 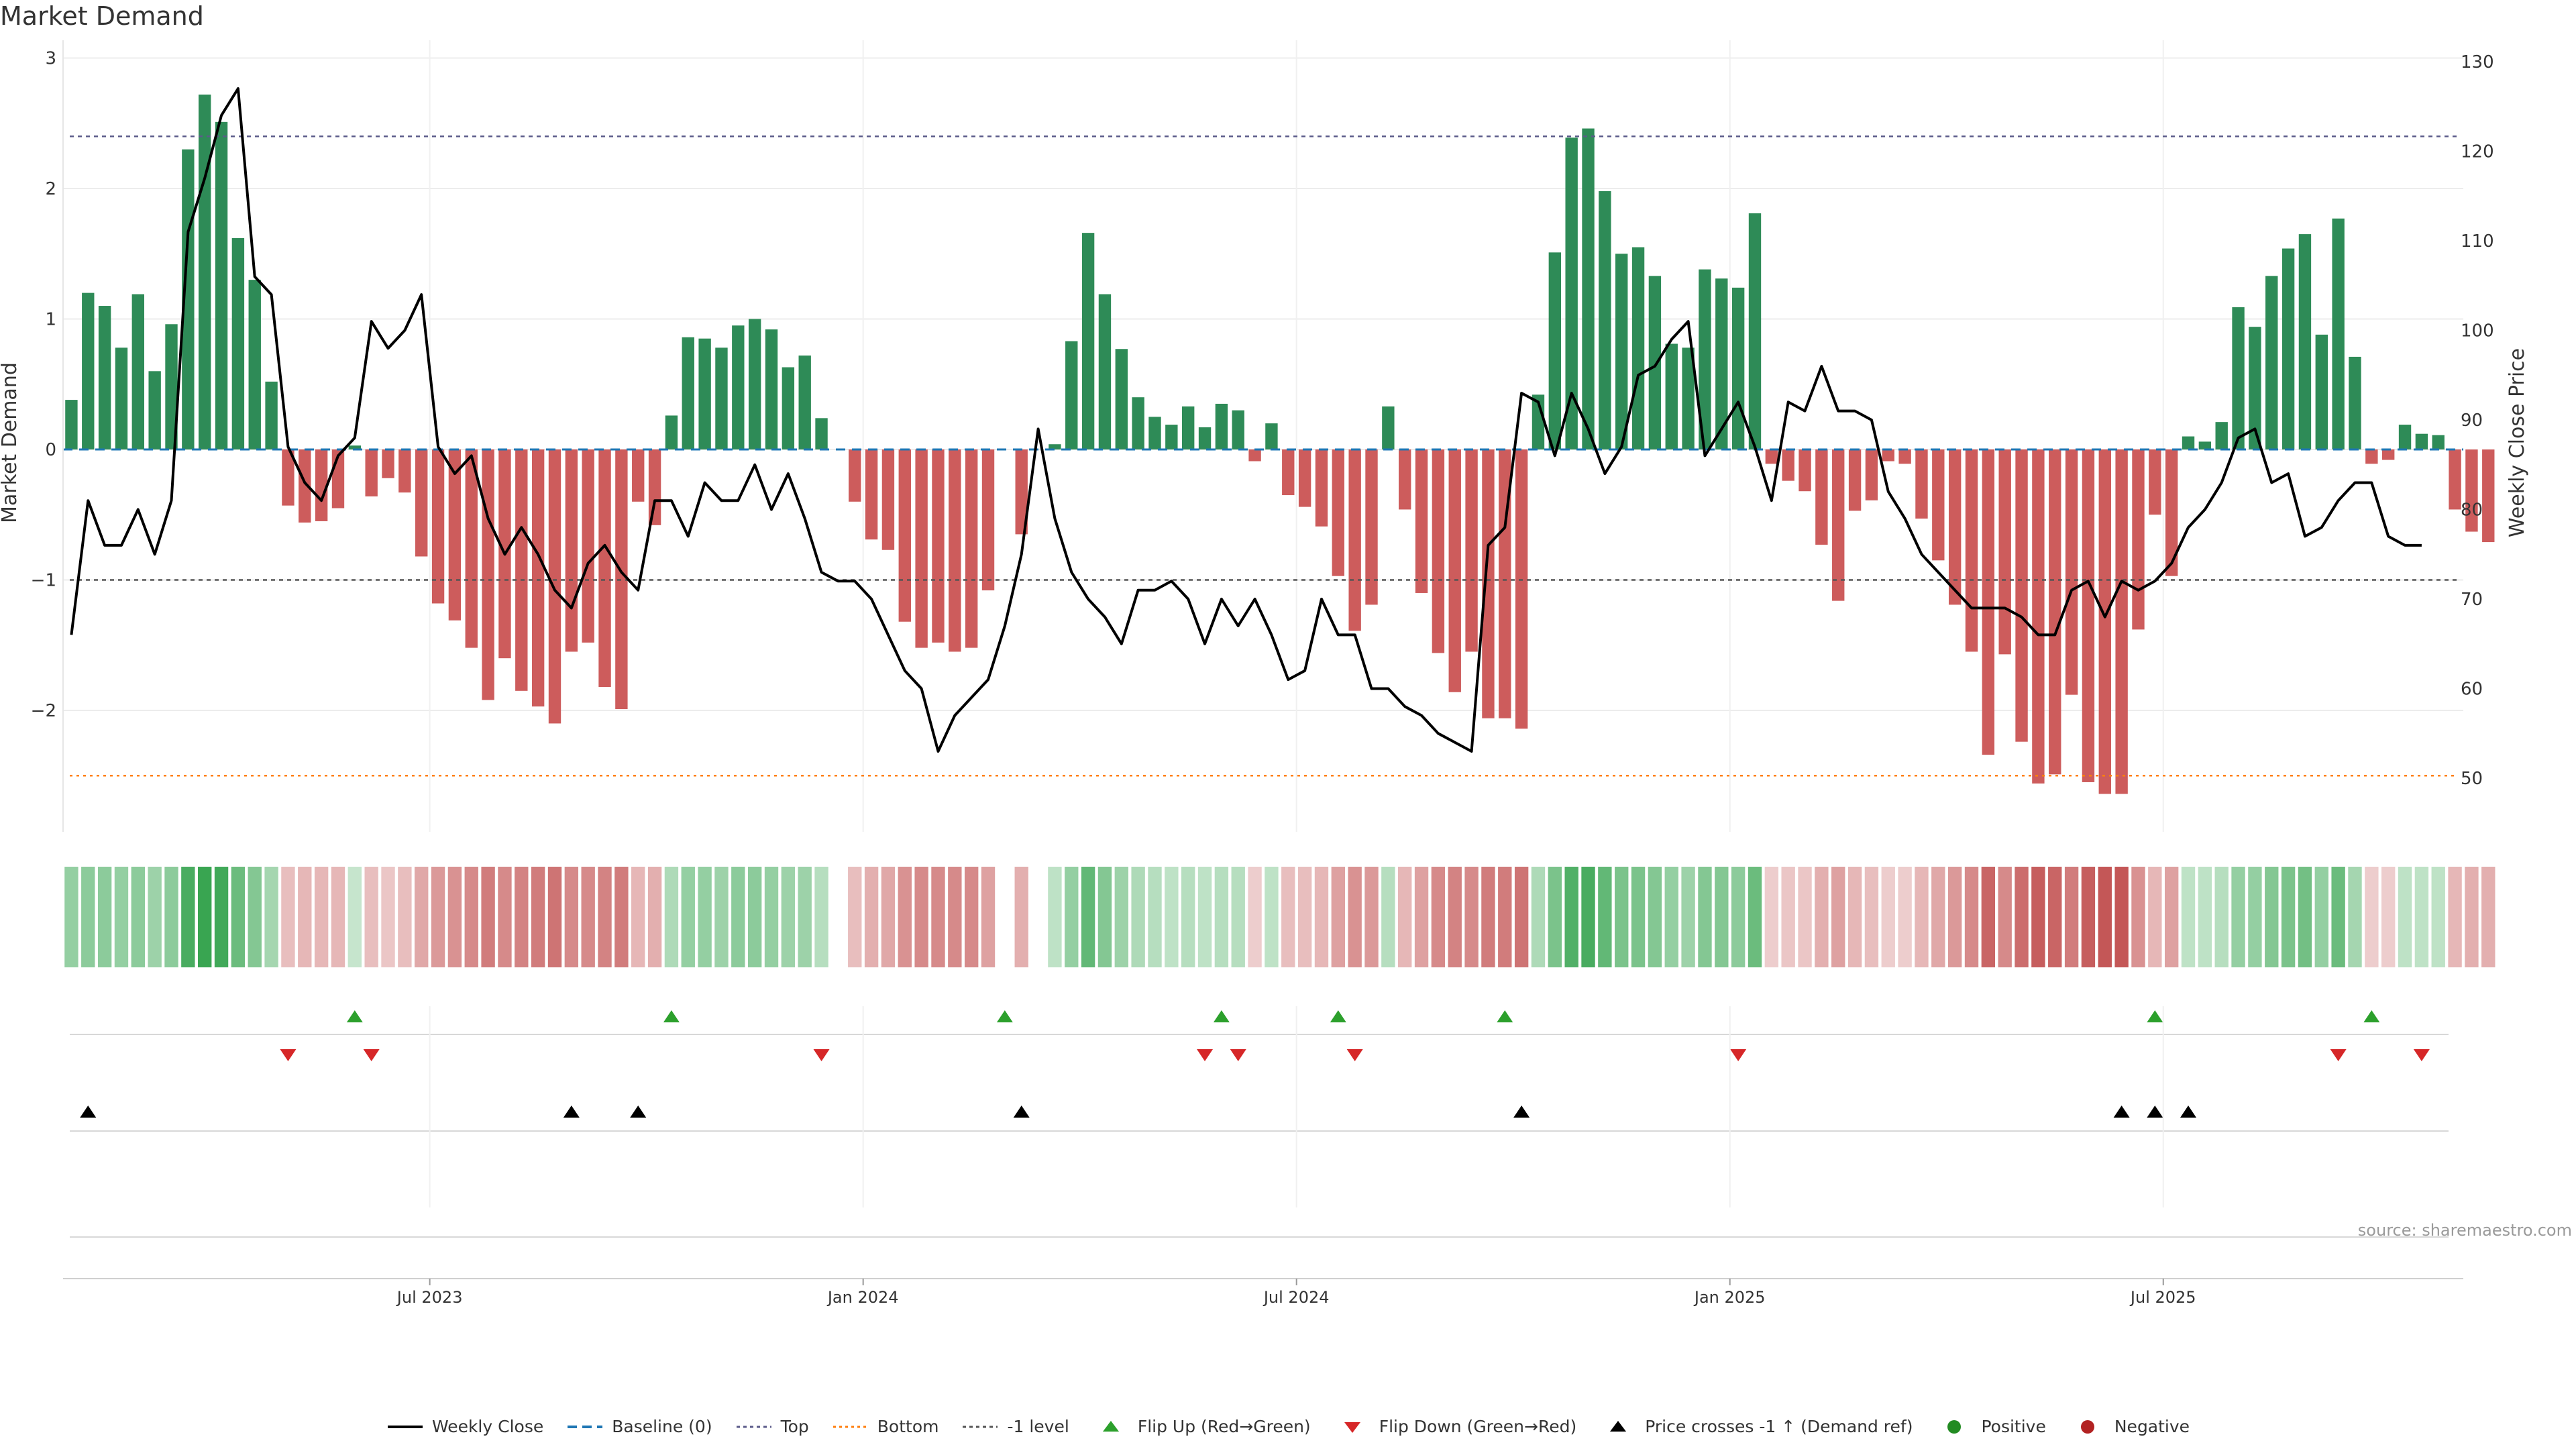 I want to click on legend-item-minus-one-level: -1 level, so click(x=1015, y=1426).